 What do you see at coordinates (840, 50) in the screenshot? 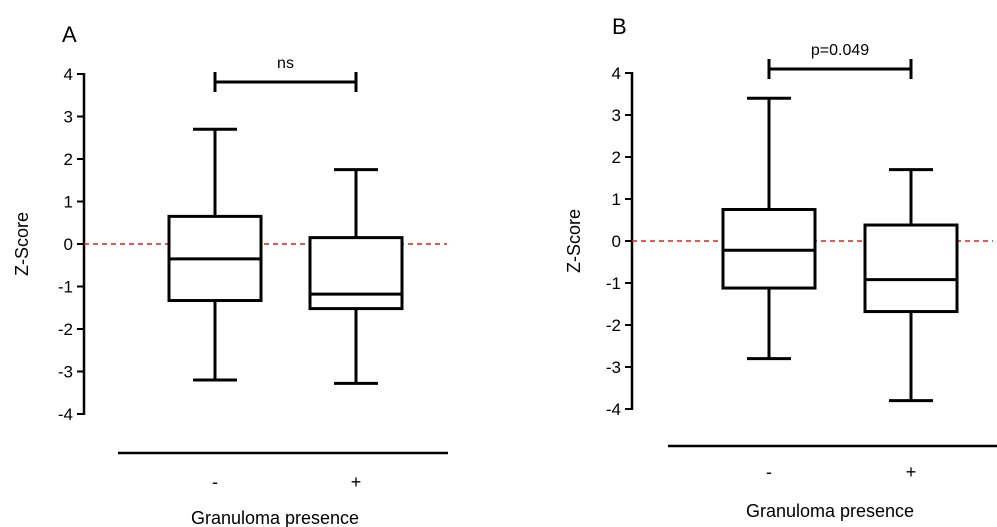
I see `significance-label: p=0.049` at bounding box center [840, 50].